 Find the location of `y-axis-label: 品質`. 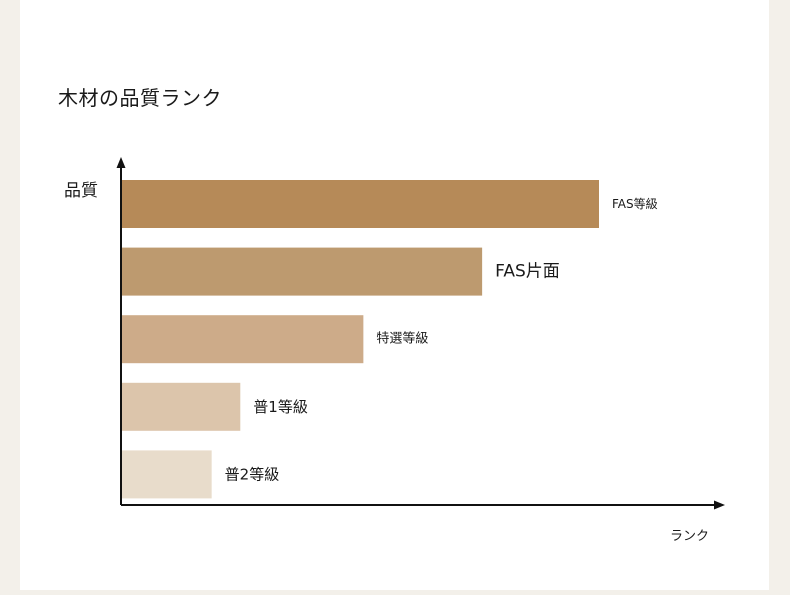

y-axis-label: 品質 is located at coordinates (81, 191).